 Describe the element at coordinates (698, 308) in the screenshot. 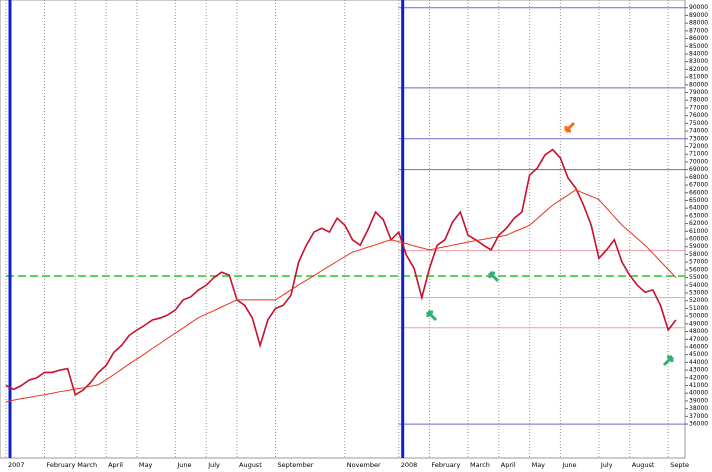

I see `y-tick-label: 51000` at that location.